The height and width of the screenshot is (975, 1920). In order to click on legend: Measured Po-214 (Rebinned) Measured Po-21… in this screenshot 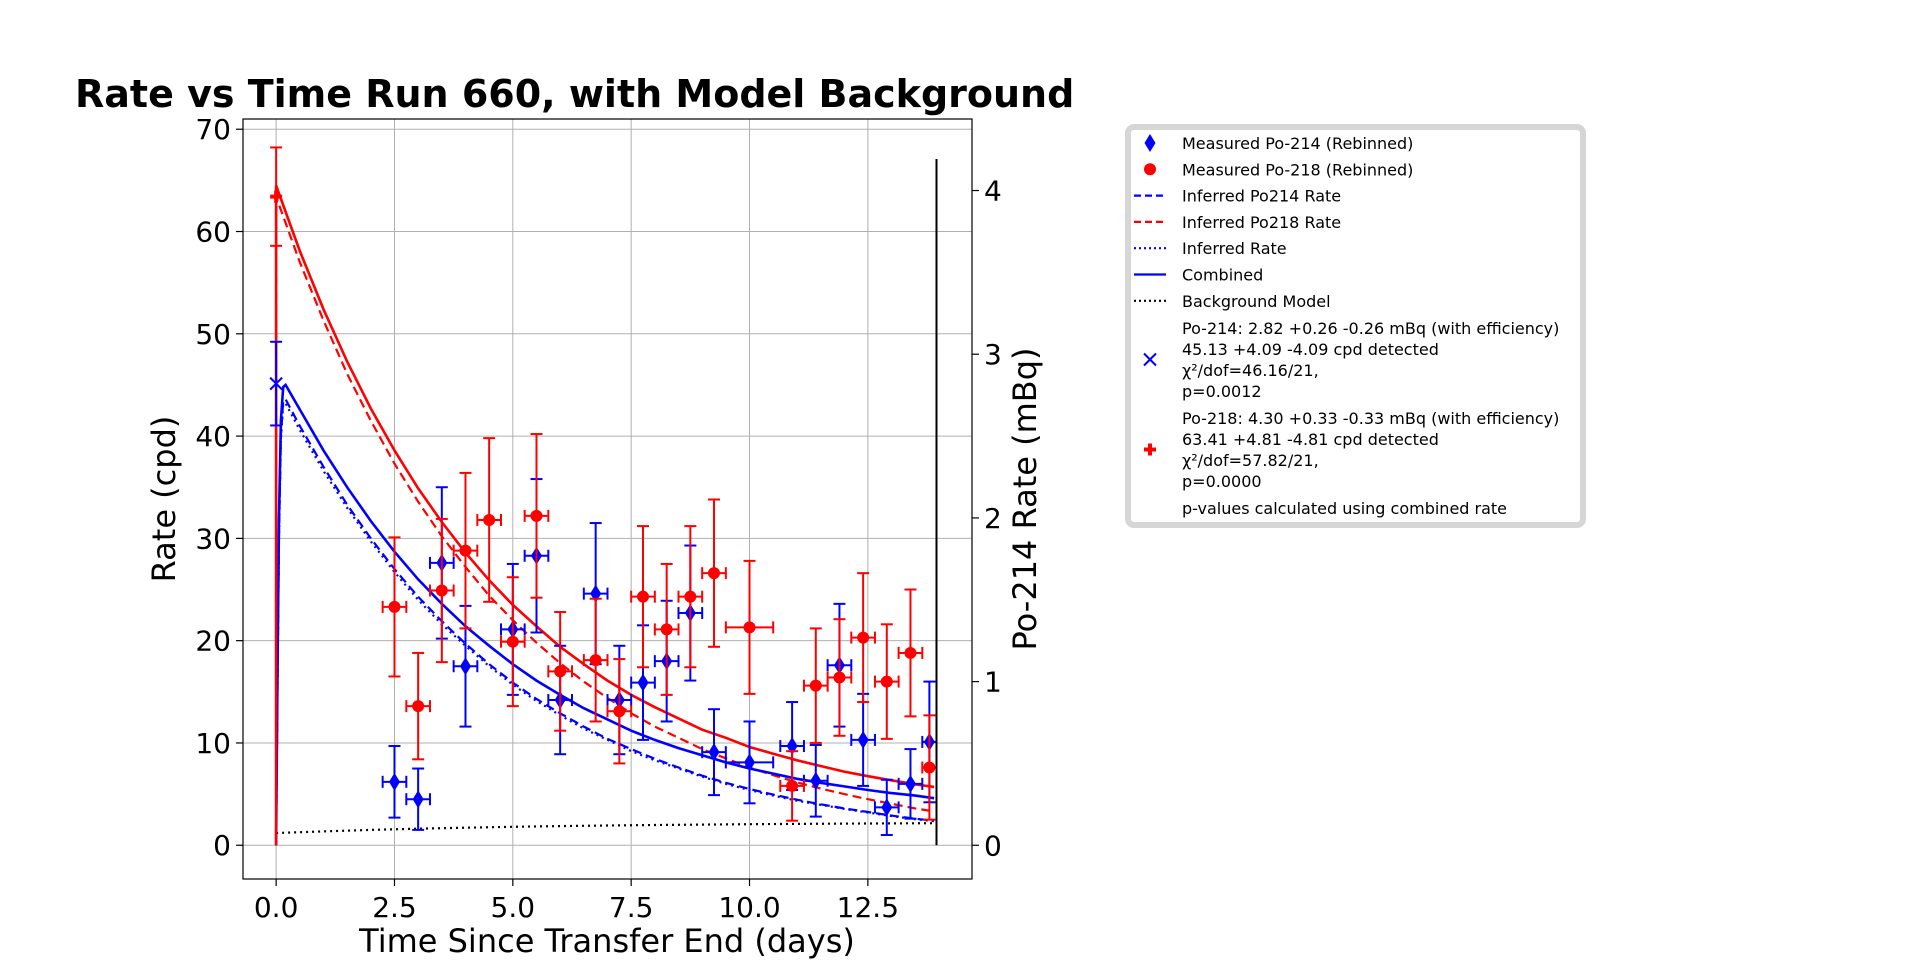, I will do `click(1355, 326)`.